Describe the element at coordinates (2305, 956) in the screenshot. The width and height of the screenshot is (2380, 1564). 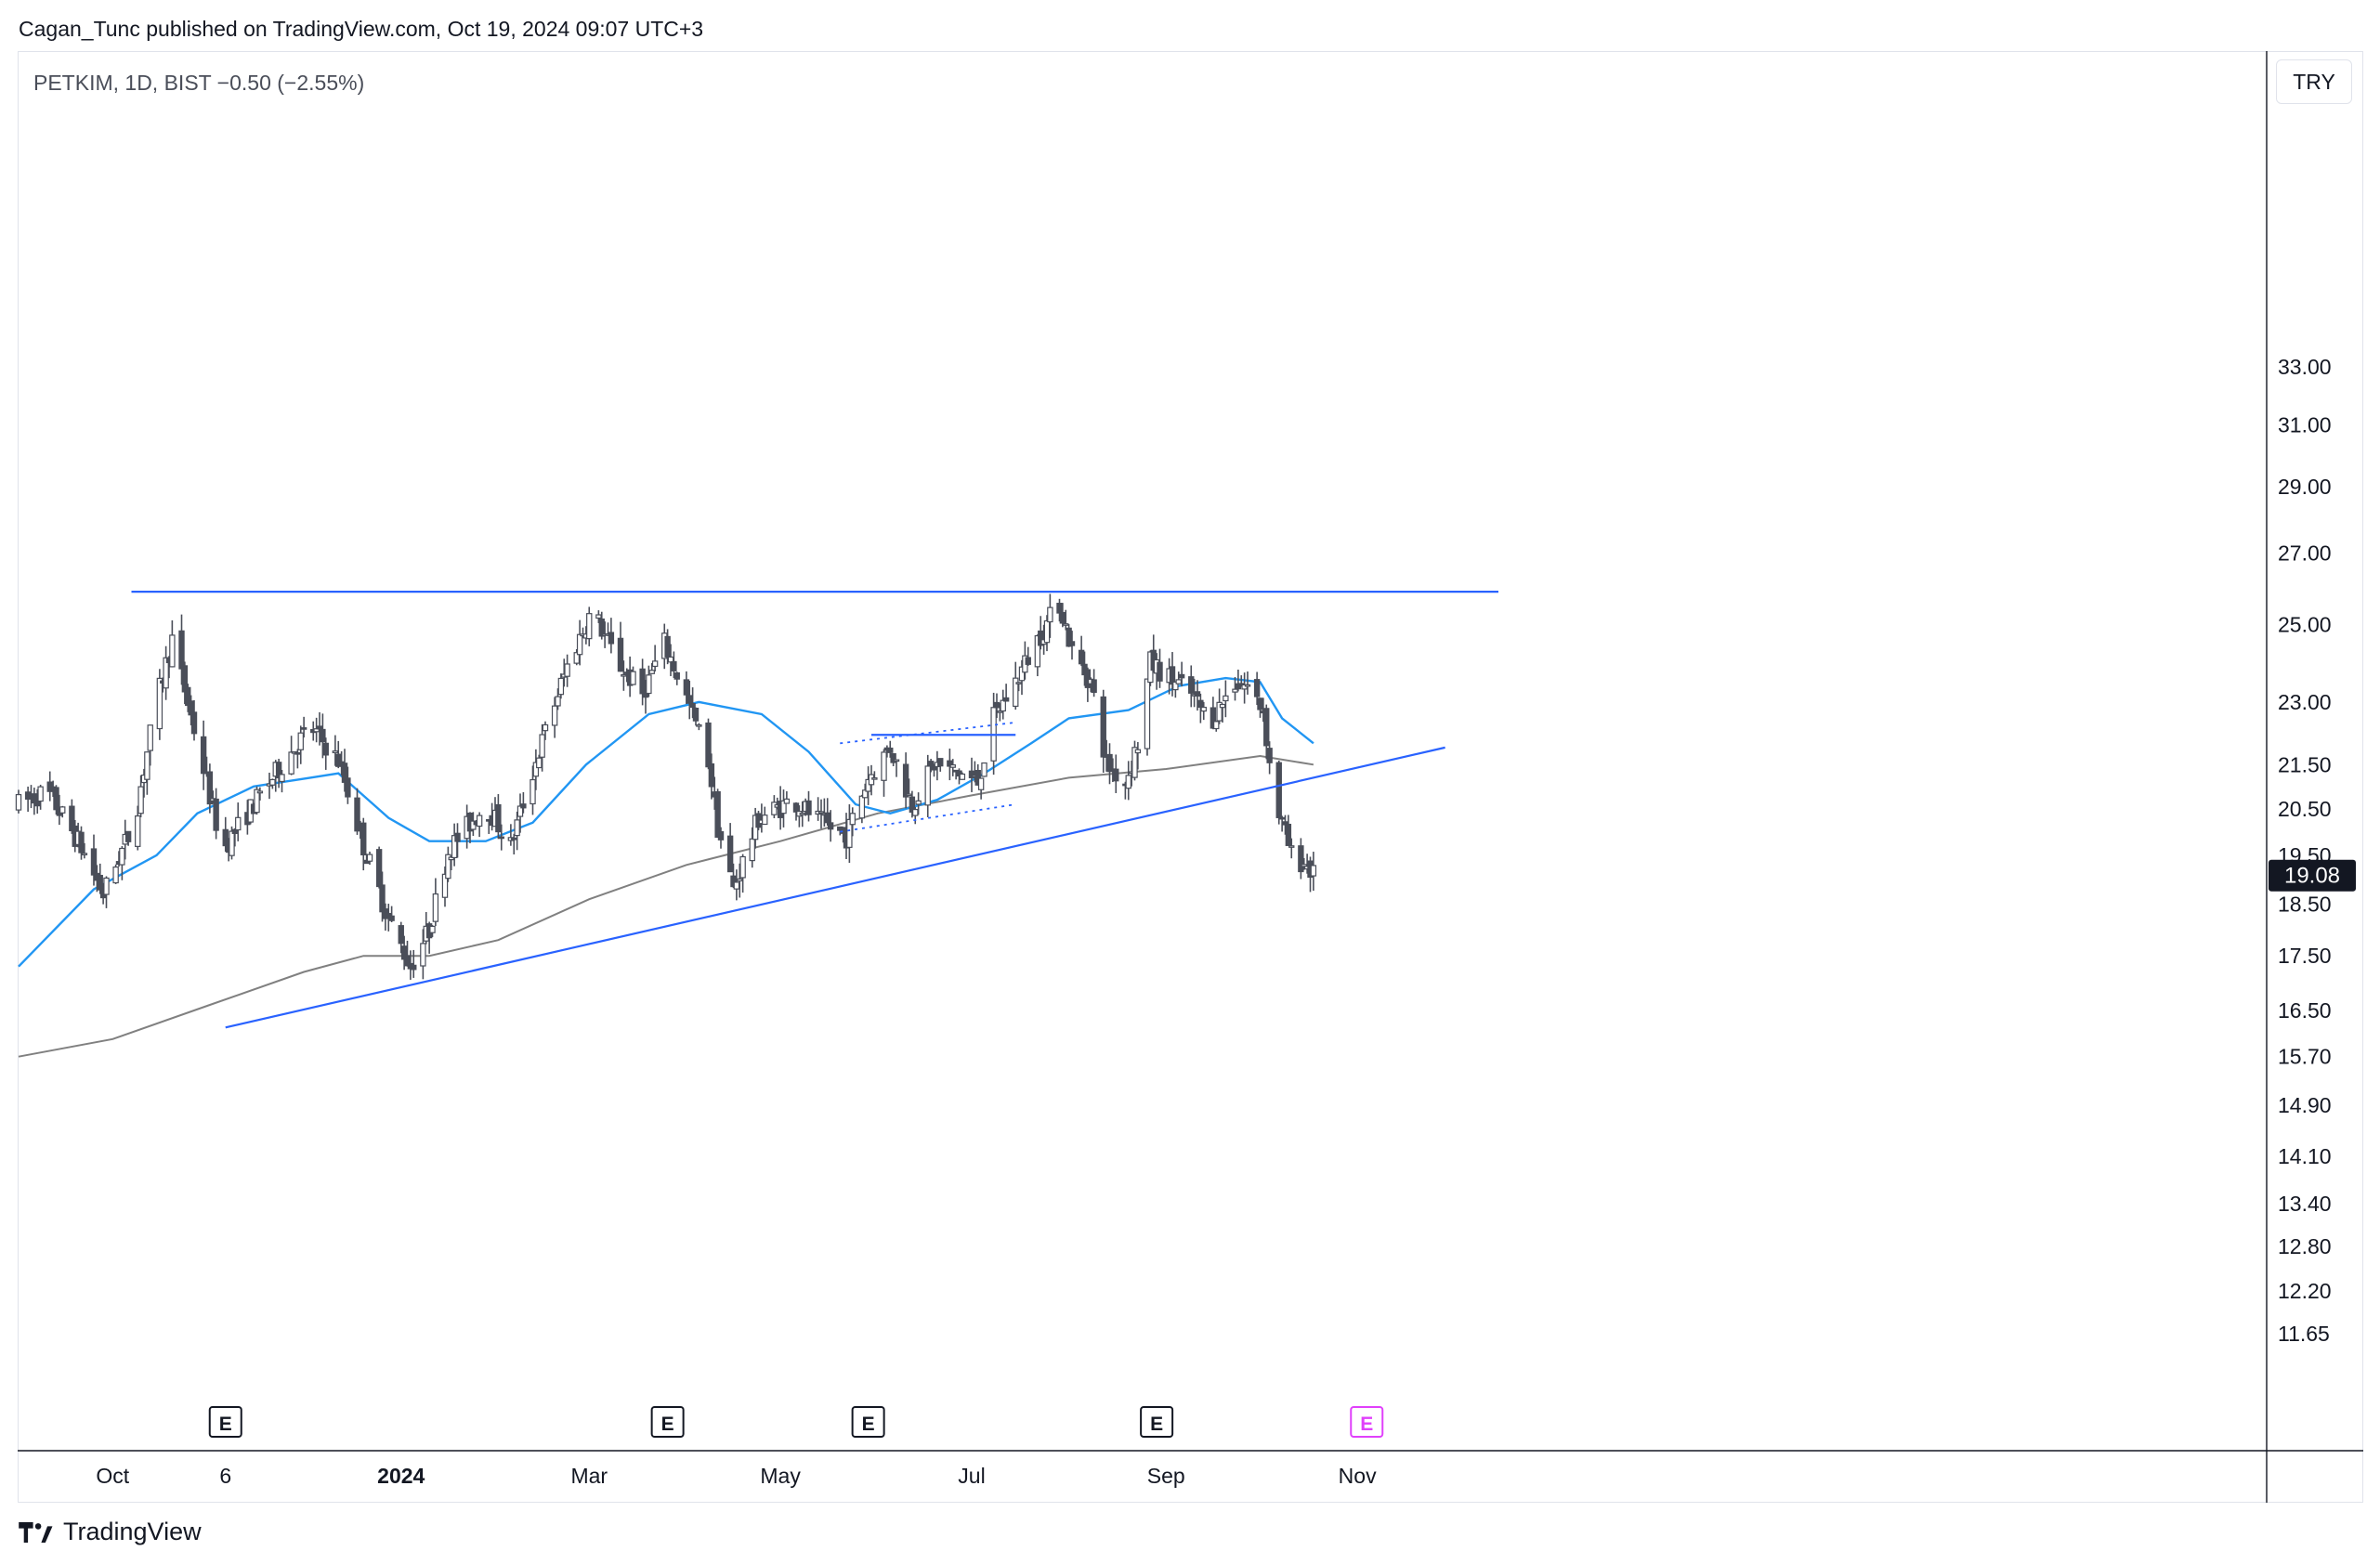
I see `price-tick-label: 17.50` at that location.